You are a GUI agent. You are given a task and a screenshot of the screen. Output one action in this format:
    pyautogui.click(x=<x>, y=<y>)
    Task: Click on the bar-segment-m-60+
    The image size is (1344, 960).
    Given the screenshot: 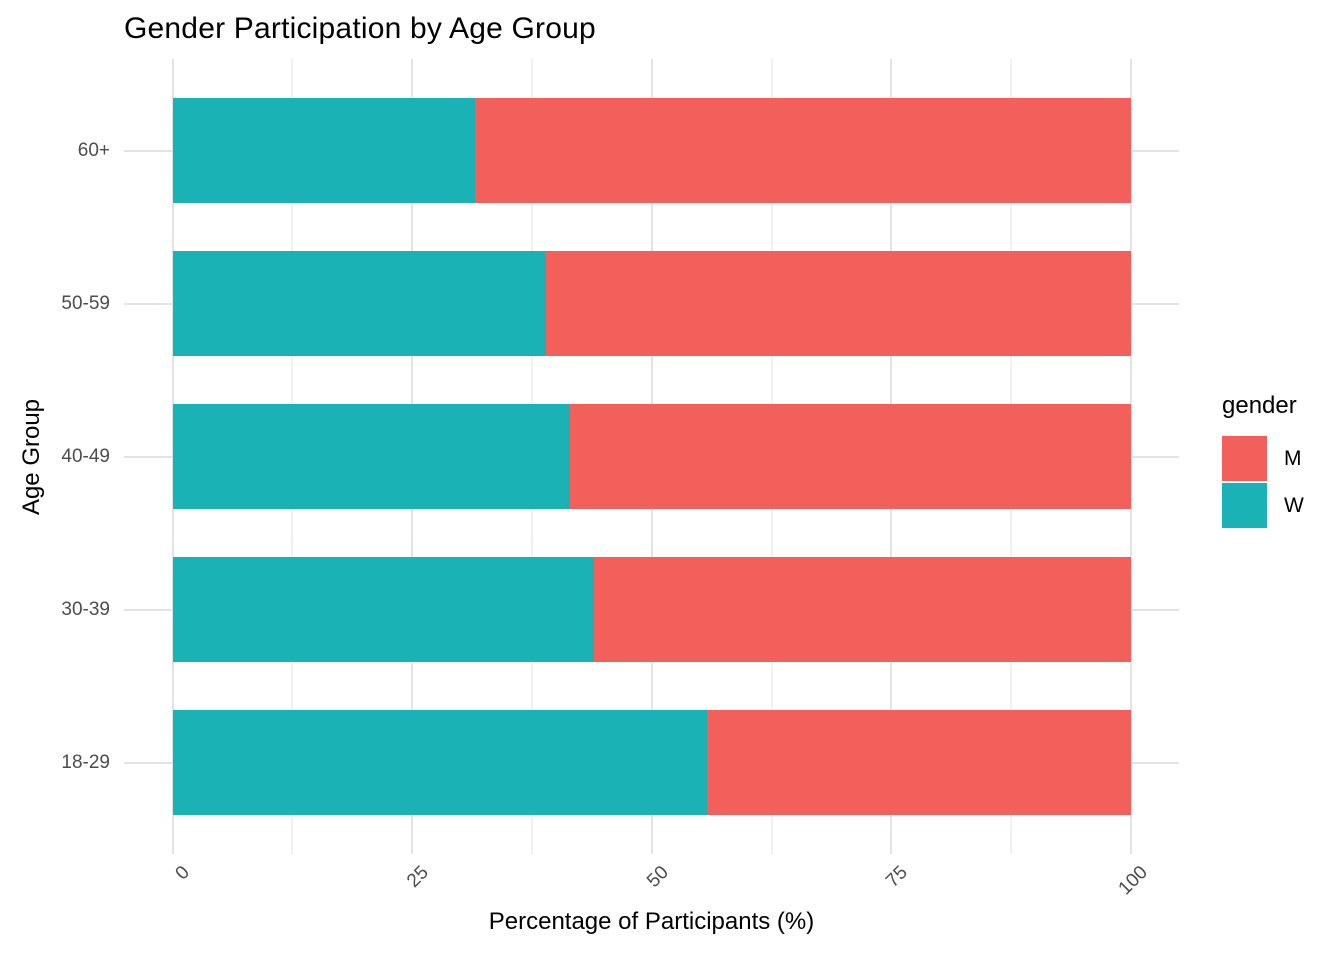 What is the action you would take?
    pyautogui.click(x=803, y=150)
    